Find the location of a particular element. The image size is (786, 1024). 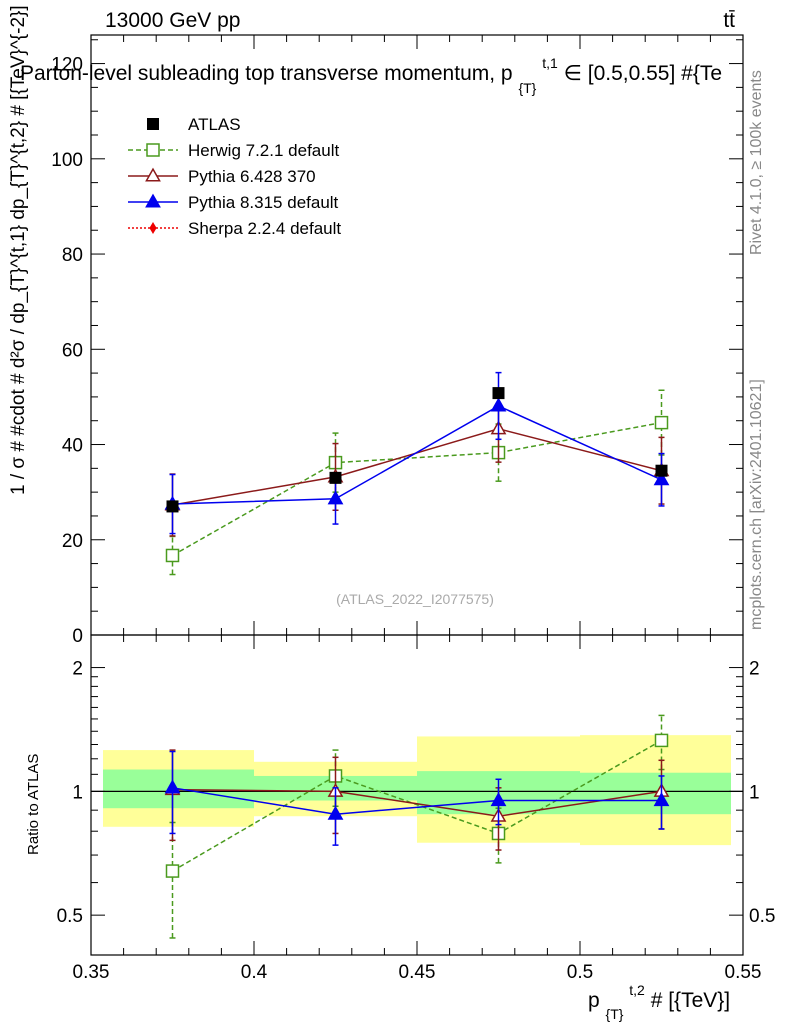

ratio-pythia-8-315-default-line is located at coordinates (417, 801).